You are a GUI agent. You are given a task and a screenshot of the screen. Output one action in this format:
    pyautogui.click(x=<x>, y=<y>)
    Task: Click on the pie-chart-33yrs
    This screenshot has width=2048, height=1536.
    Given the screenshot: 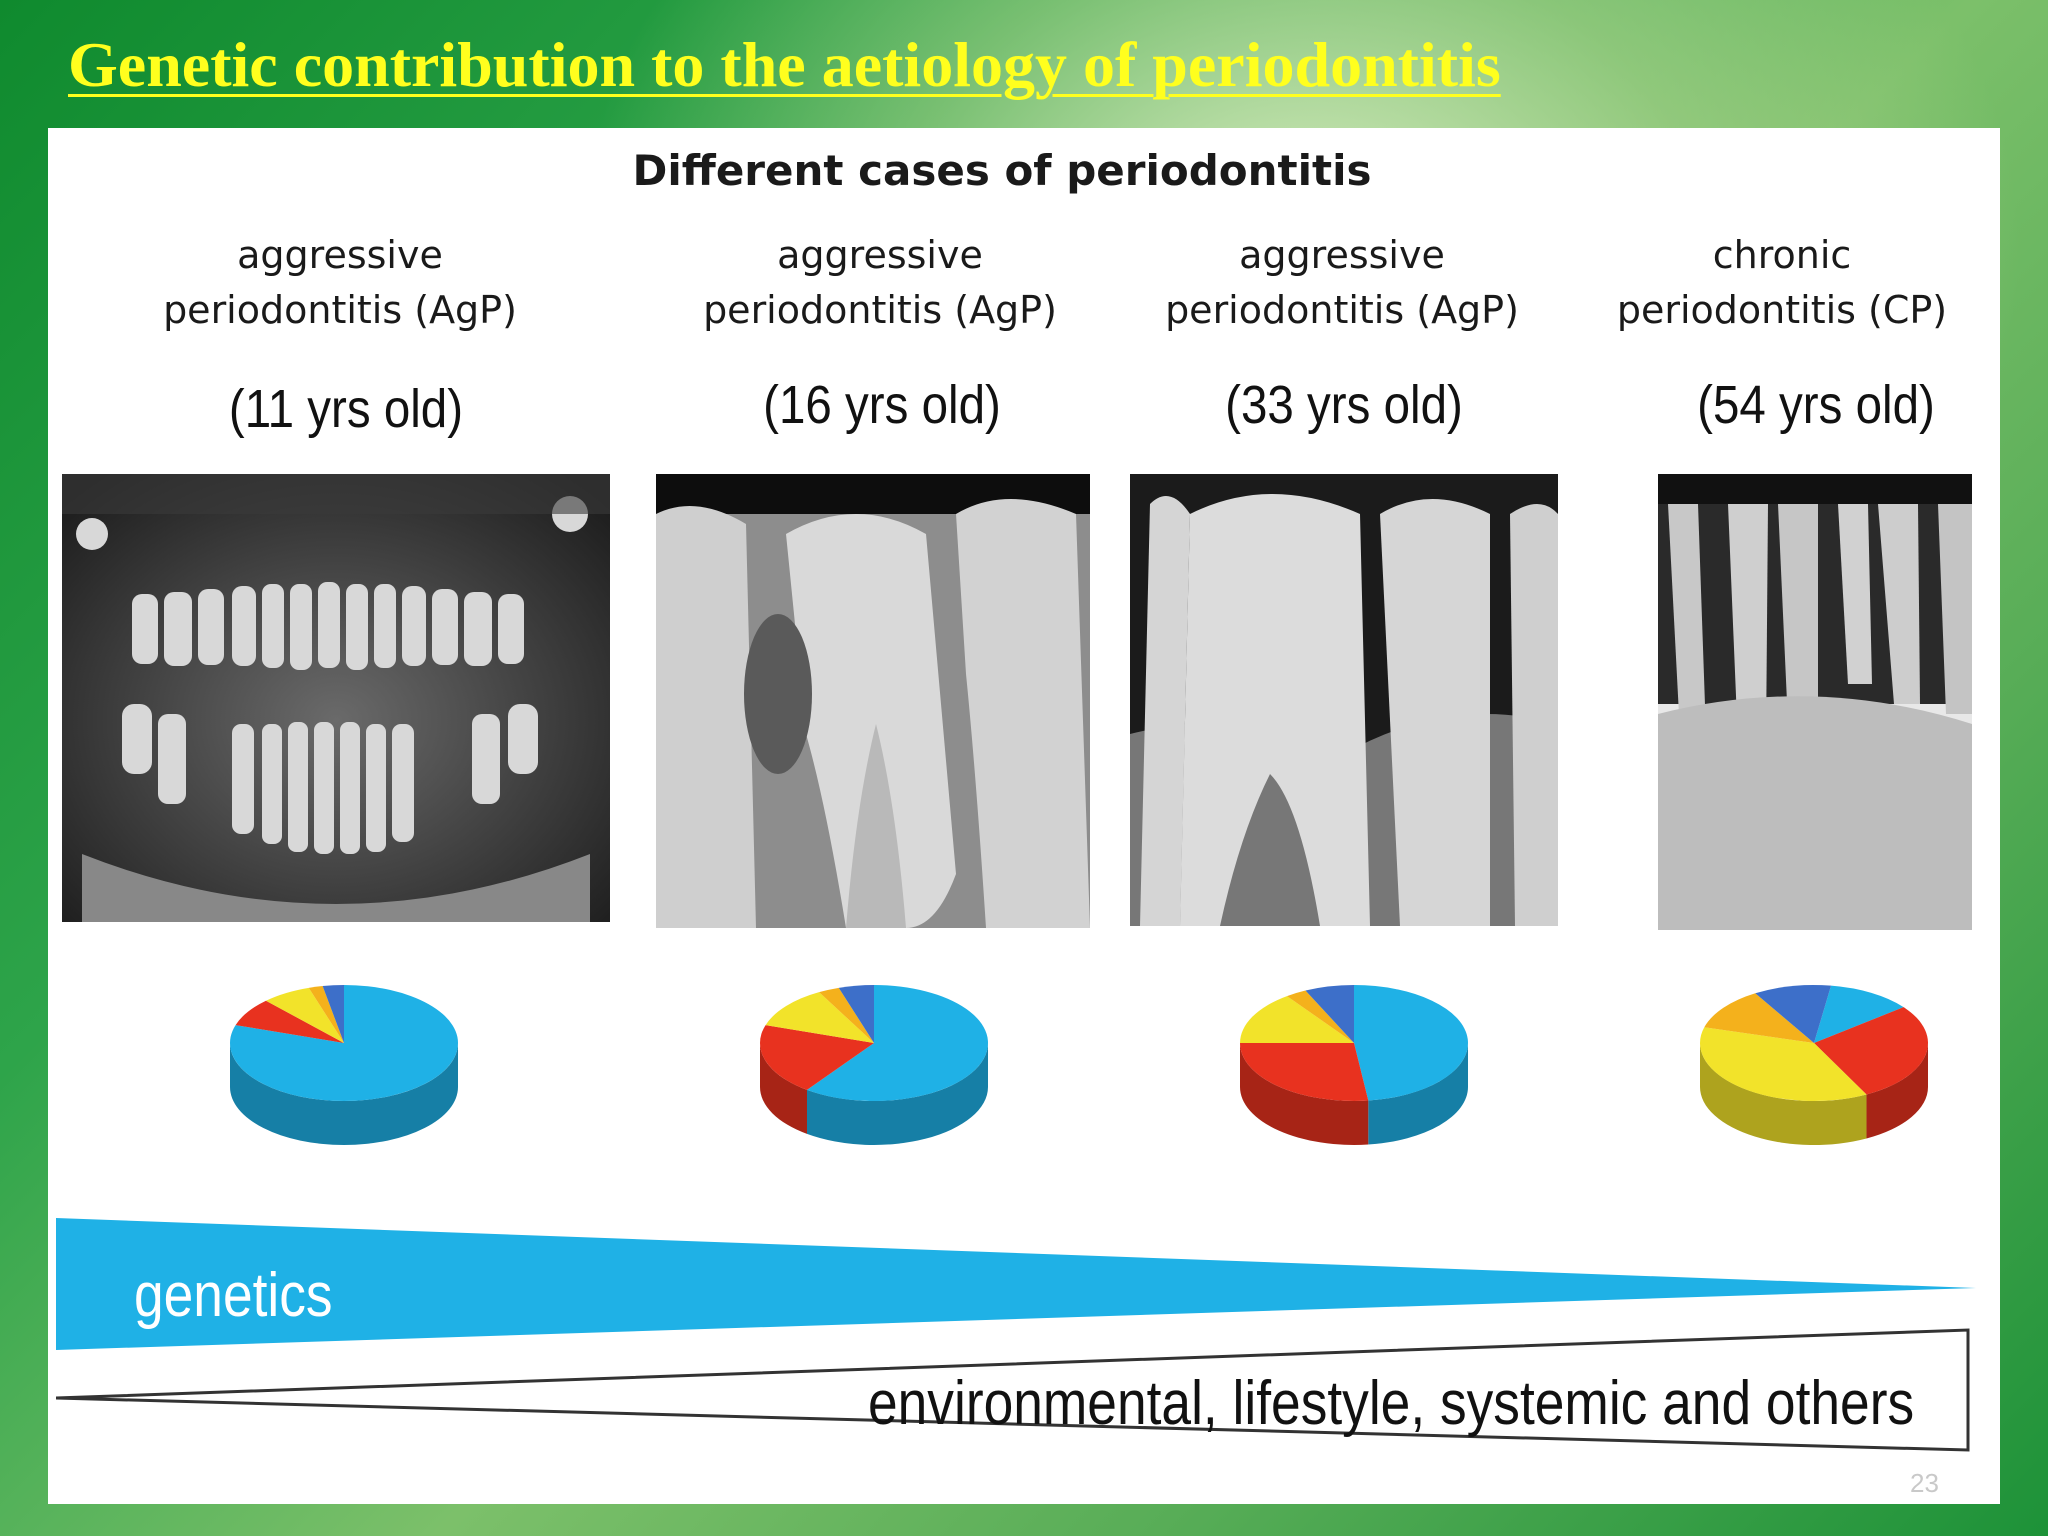 What is the action you would take?
    pyautogui.click(x=1354, y=1063)
    